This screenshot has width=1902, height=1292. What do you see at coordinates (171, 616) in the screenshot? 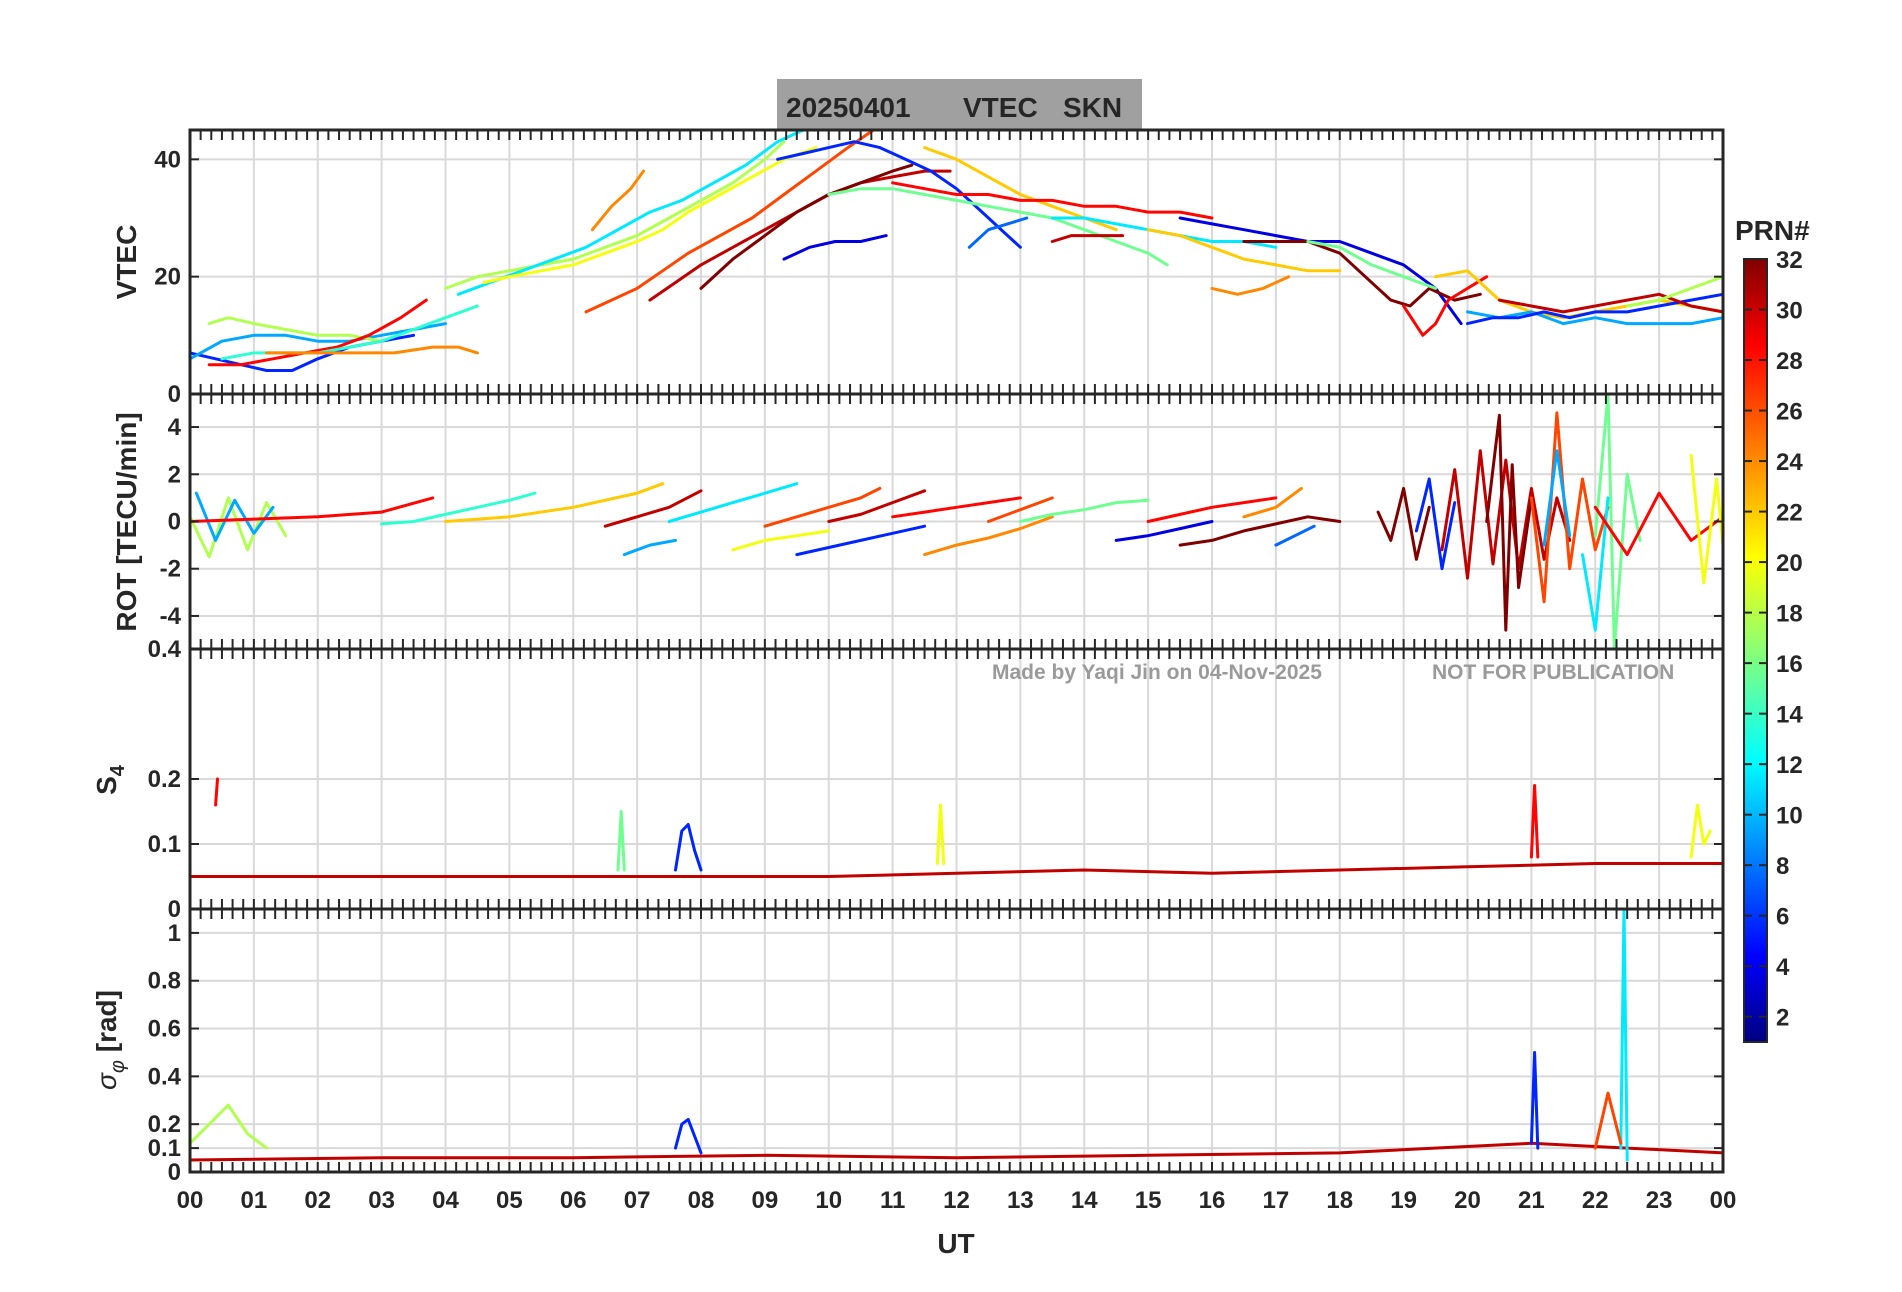
I see `y-tick-label: -4` at bounding box center [171, 616].